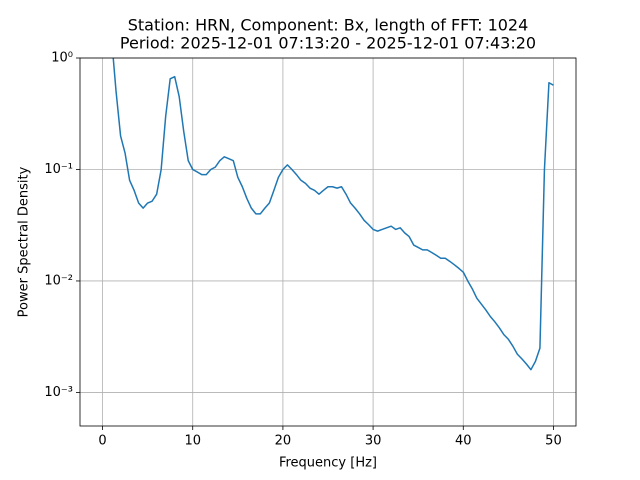  What do you see at coordinates (102, 441) in the screenshot?
I see `x-tick-label: 0` at bounding box center [102, 441].